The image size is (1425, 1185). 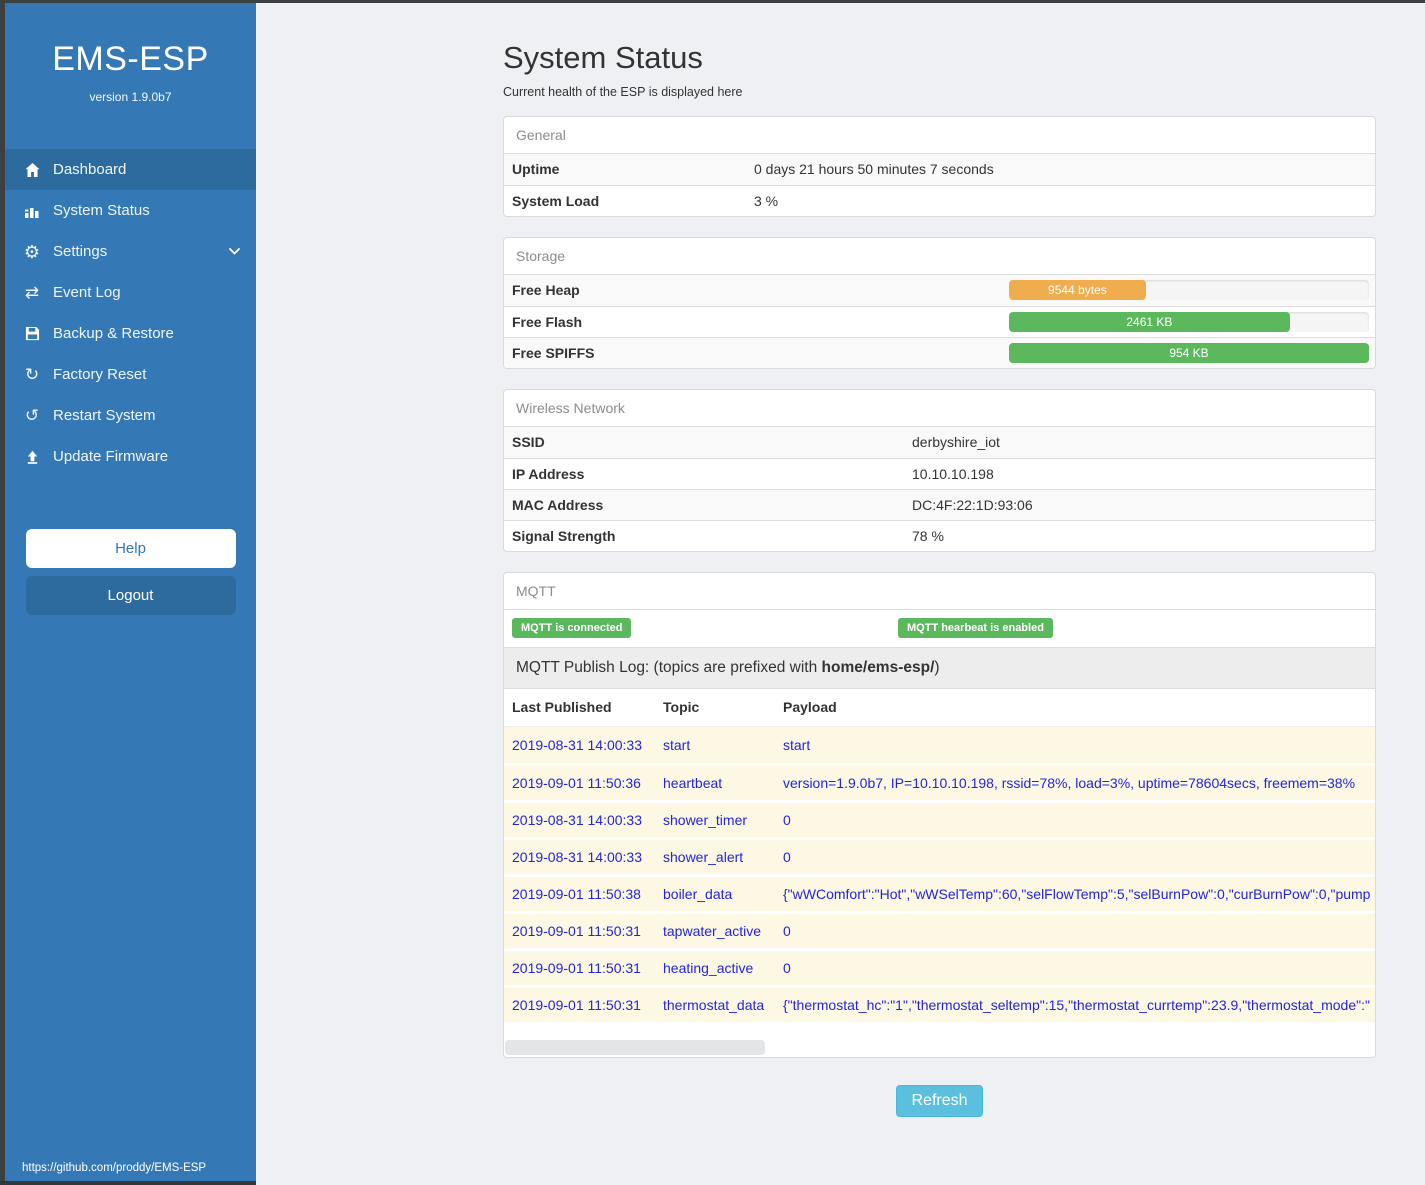 What do you see at coordinates (576, 782) in the screenshot?
I see `log-date: 2019-09-01 11:50:36` at bounding box center [576, 782].